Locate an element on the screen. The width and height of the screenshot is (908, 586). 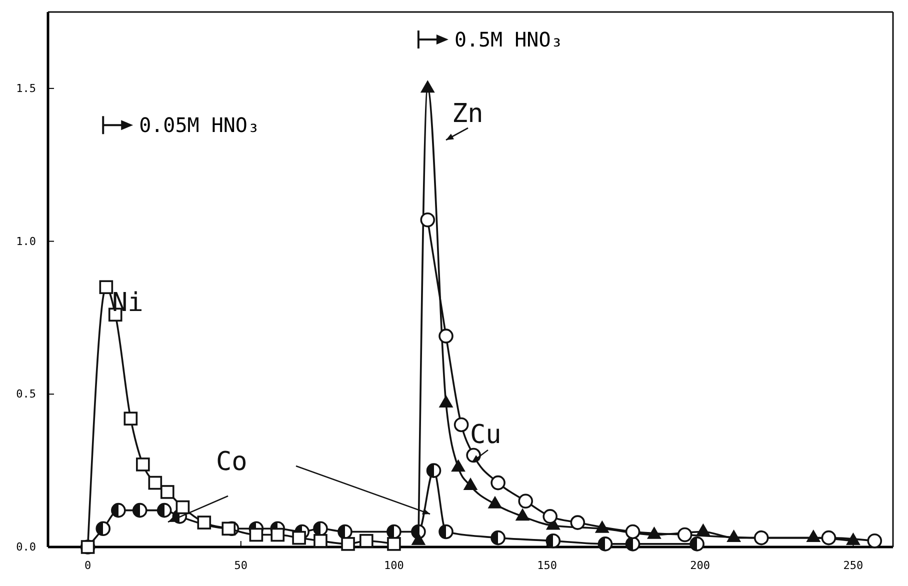
y-tick-label: 1.0 is located at coordinates (26, 241).